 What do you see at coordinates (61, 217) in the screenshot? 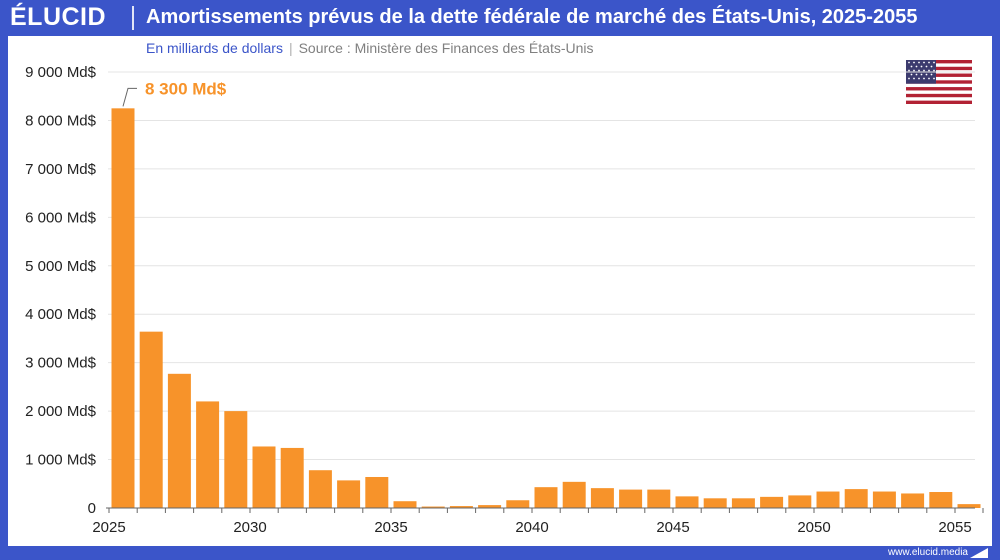
I see `y-tick-label: 6 000 Md$` at bounding box center [61, 217].